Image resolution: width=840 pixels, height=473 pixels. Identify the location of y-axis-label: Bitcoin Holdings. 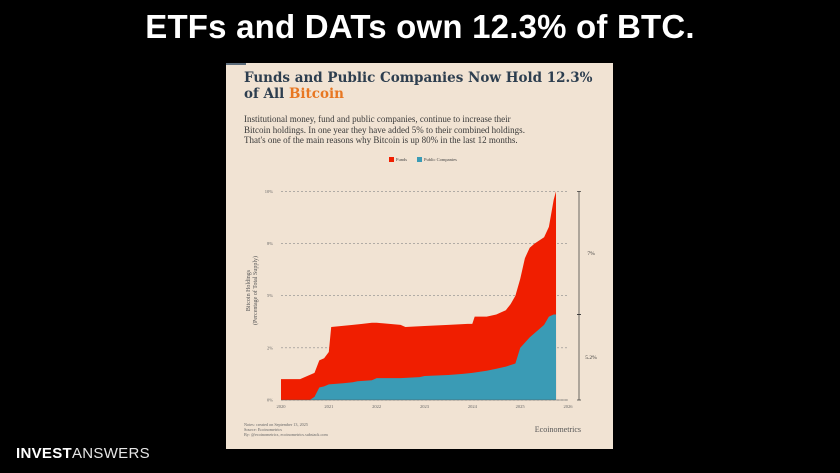
(249, 290).